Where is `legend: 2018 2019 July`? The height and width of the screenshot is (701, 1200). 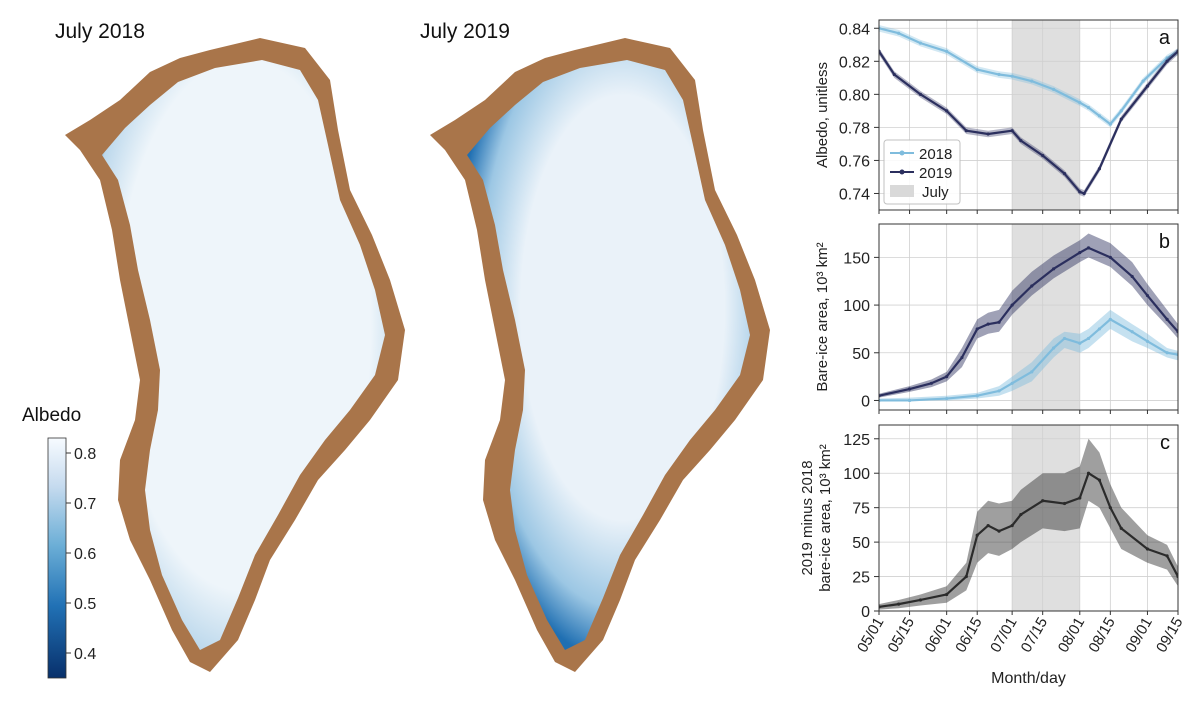 legend: 2018 2019 July is located at coordinates (922, 172).